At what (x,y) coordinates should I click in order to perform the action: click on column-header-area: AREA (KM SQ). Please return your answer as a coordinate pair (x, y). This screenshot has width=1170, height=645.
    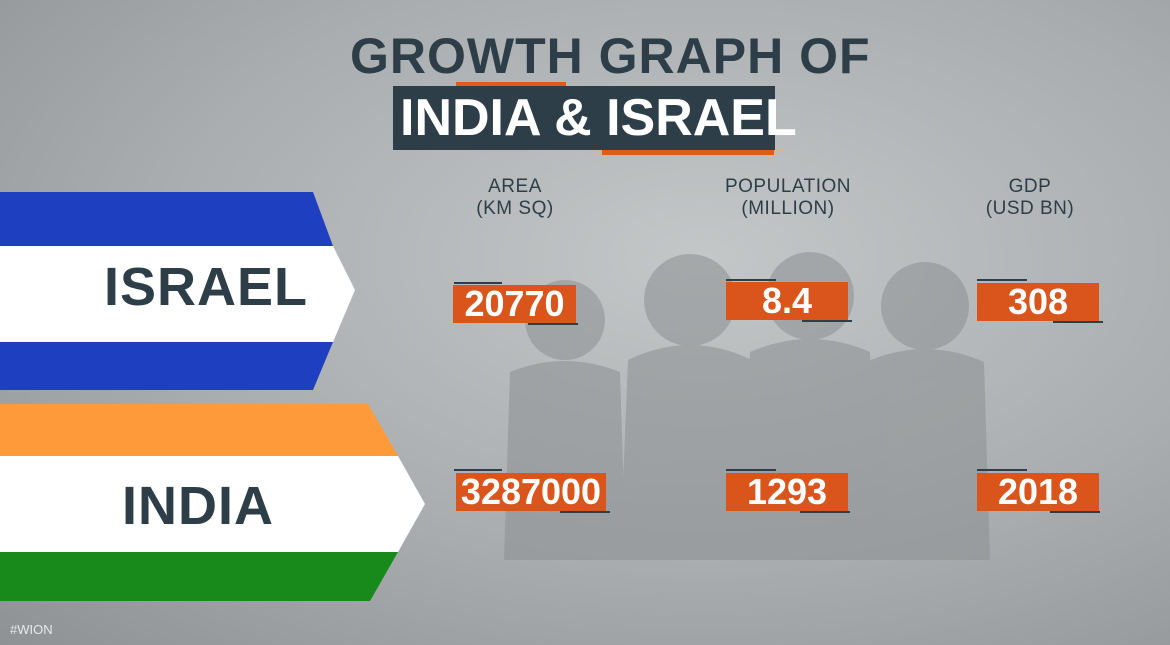
    Looking at the image, I should click on (515, 198).